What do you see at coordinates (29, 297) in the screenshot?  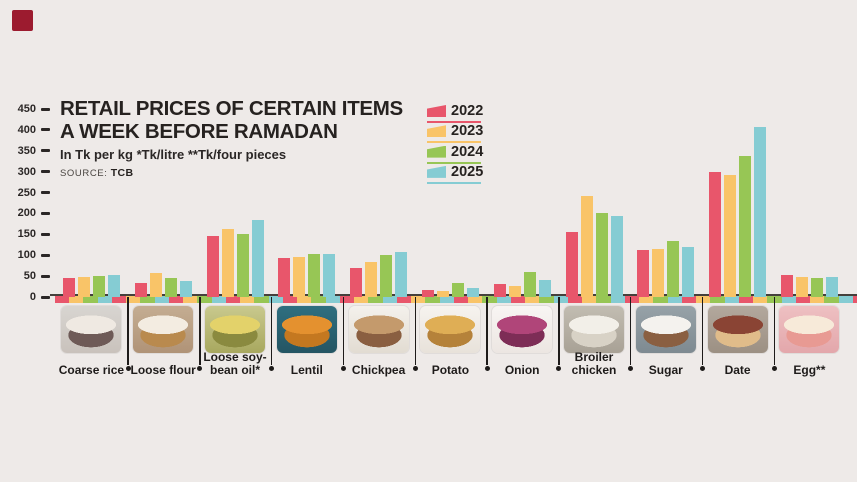 I see `y-tick: 0` at bounding box center [29, 297].